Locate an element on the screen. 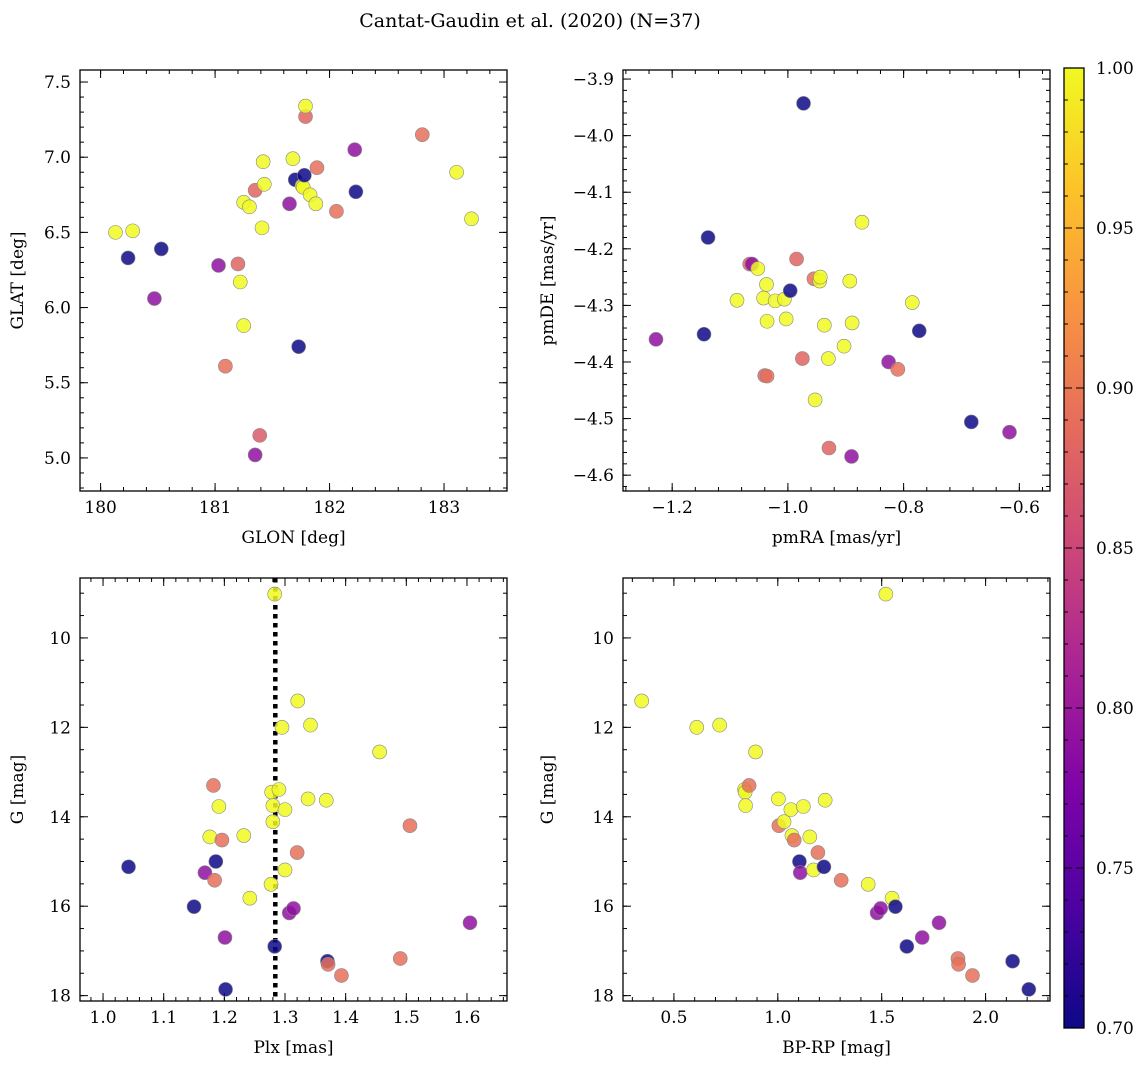  colorbar-tick-label: 0.90 is located at coordinates (1115, 389).